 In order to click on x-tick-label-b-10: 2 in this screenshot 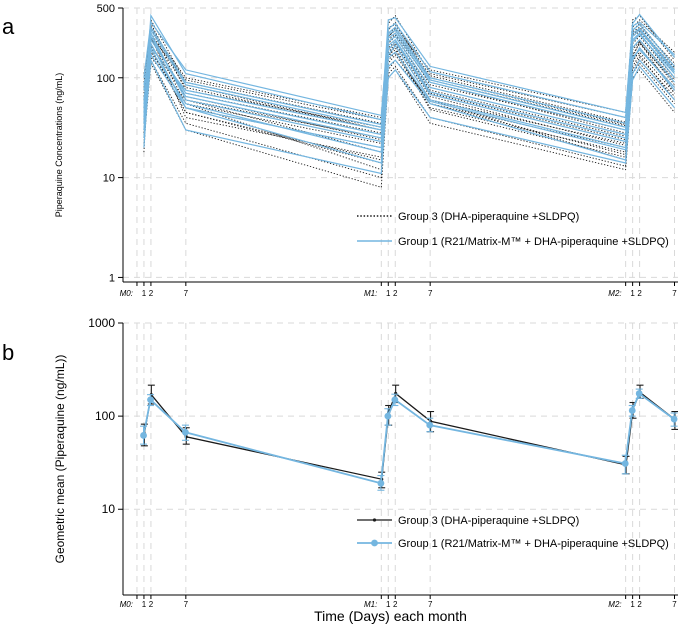, I will do `click(639, 604)`.